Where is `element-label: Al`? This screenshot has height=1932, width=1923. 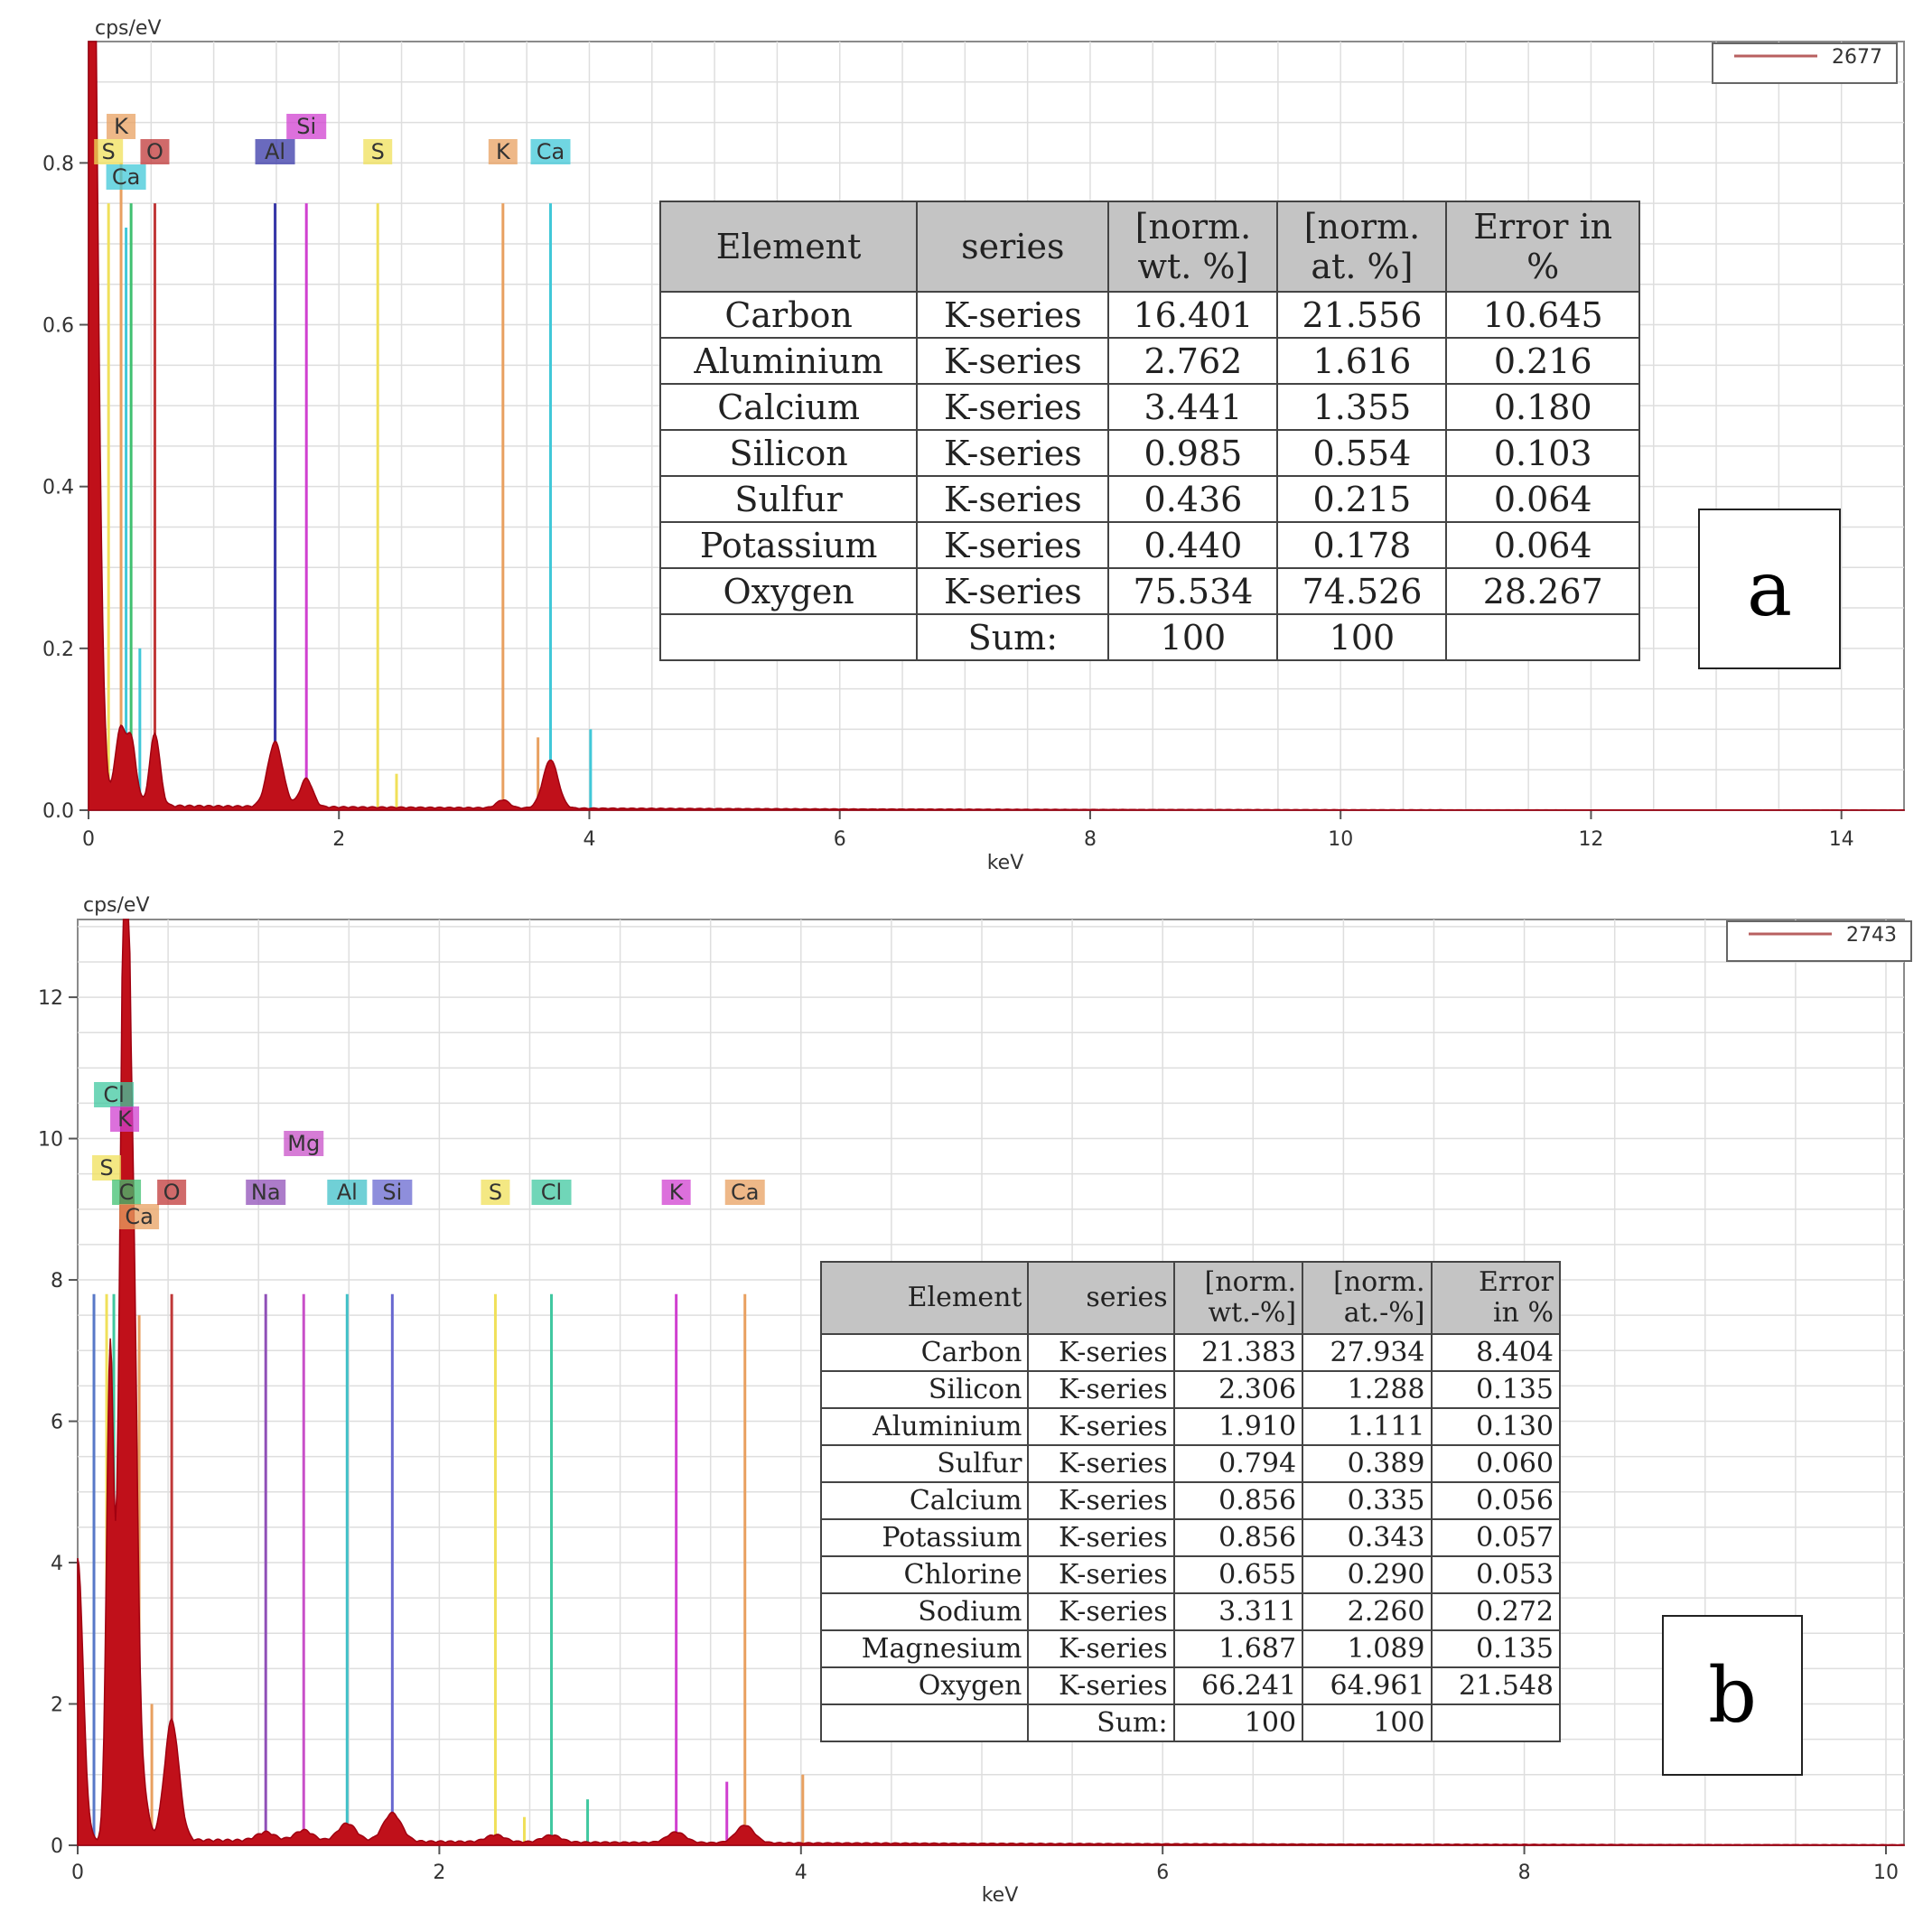 element-label: Al is located at coordinates (275, 151).